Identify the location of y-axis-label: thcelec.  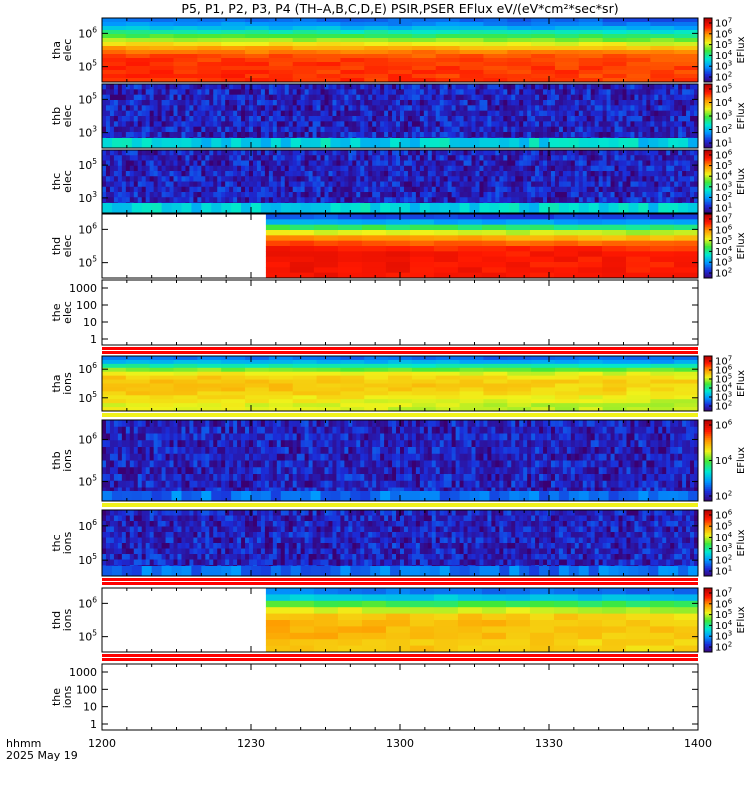
(62, 181).